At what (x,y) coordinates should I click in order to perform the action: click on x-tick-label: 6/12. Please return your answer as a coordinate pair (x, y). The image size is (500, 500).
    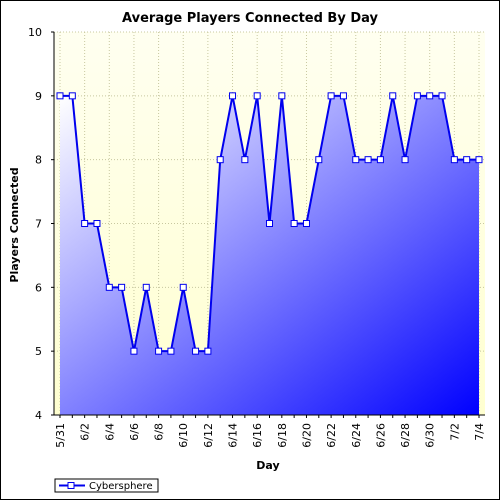
    Looking at the image, I should click on (208, 435).